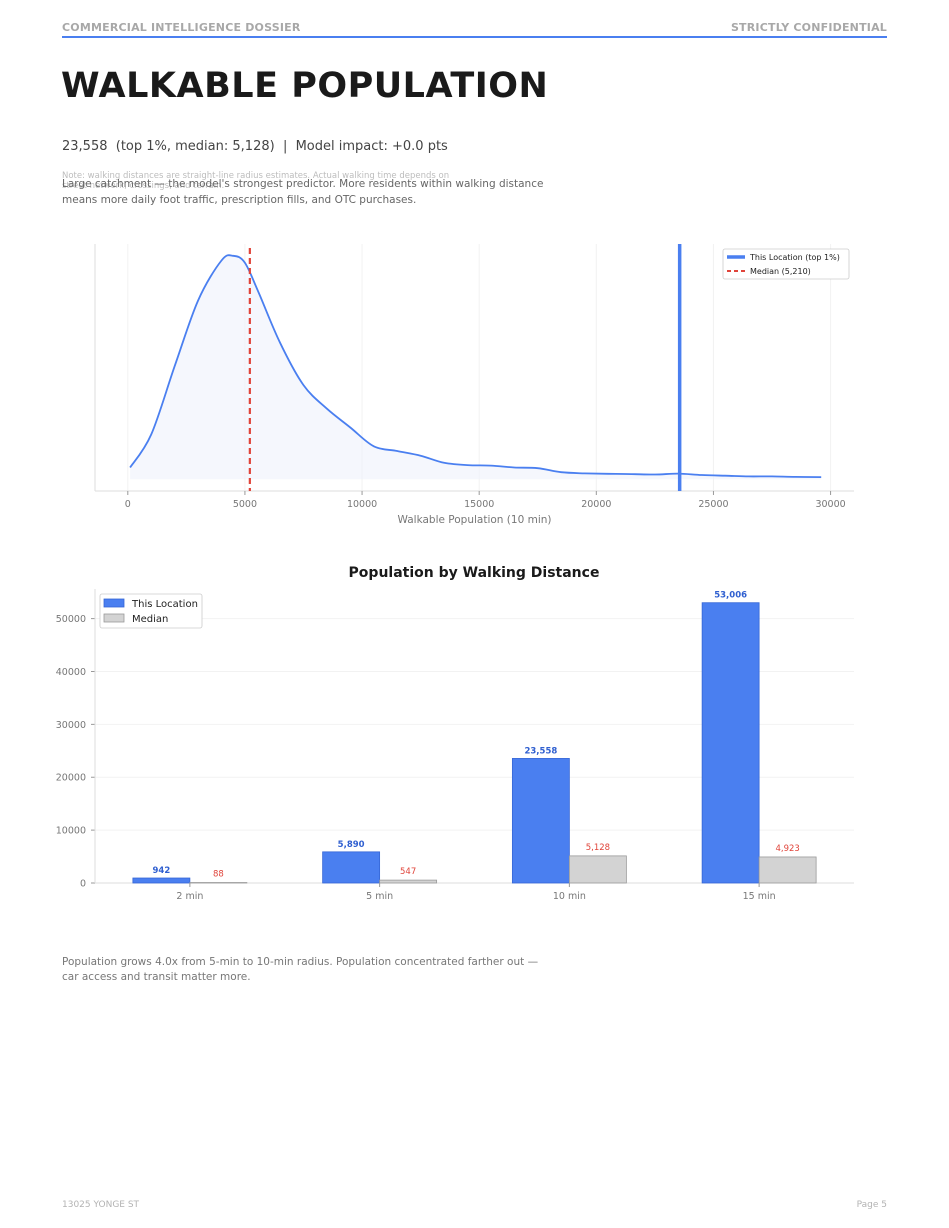  I want to click on bar-value-label: 53,006, so click(730, 596).